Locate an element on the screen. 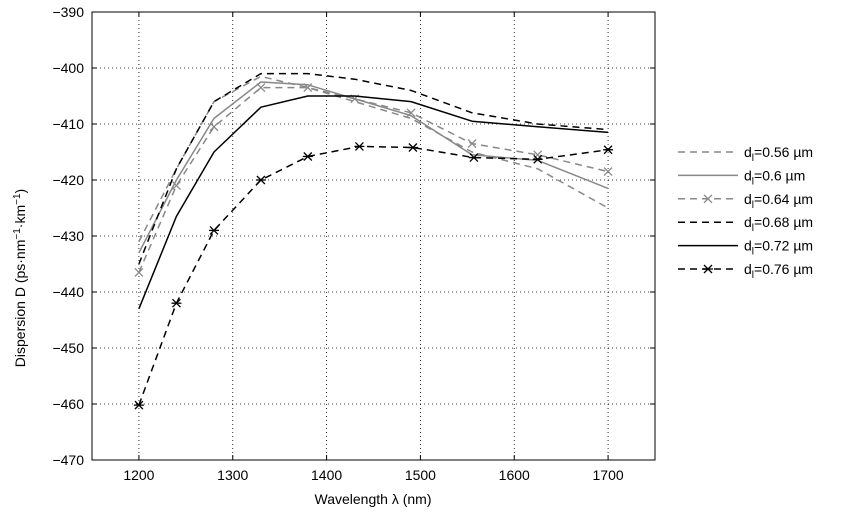 This screenshot has width=845, height=513. legend-label-value: =0.68 µm is located at coordinates (783, 222).